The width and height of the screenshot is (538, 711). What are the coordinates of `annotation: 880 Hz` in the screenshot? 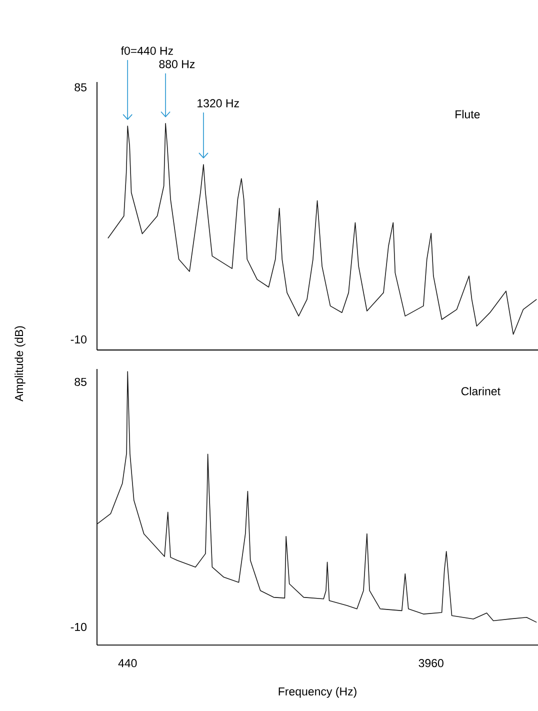 It's located at (176, 64).